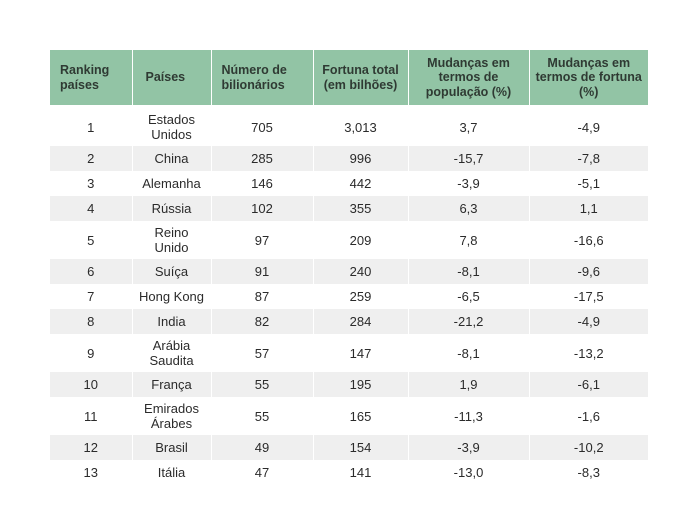  Describe the element at coordinates (360, 240) in the screenshot. I see `total-wealth-cell: 209` at that location.